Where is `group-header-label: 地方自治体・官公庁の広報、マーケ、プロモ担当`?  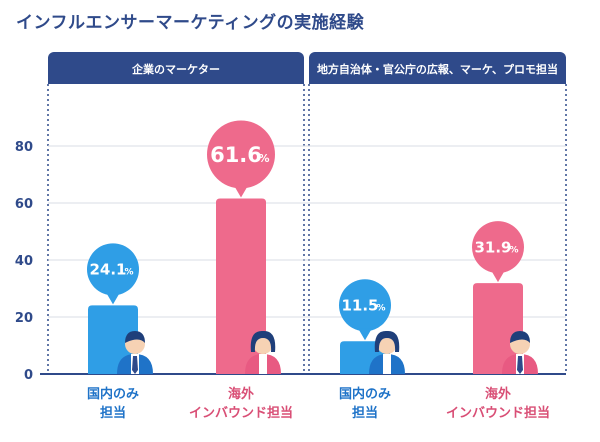
group-header-label: 地方自治体・官公庁の広報、マーケ、プロモ担当 is located at coordinates (437, 69).